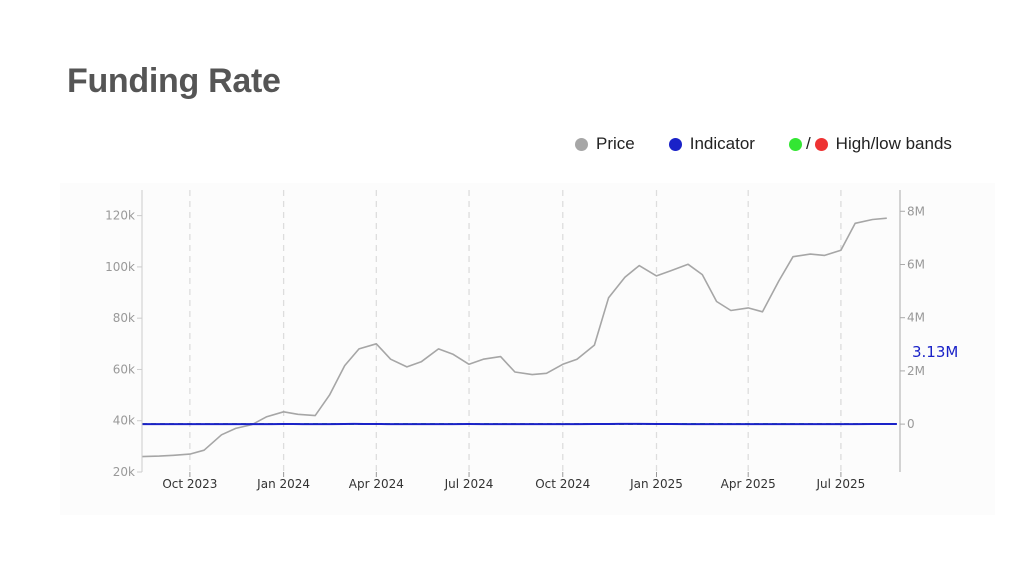 The image size is (1024, 571). I want to click on y-left-tick-label: 40k, so click(124, 421).